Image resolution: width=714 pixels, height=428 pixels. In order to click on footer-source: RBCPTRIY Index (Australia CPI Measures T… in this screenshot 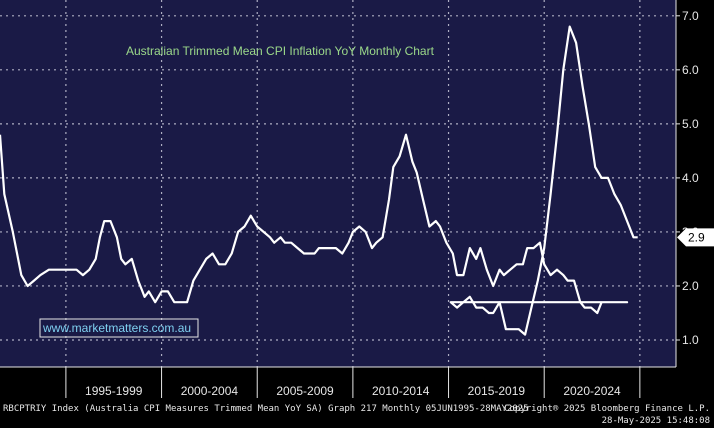, I will do `click(266, 409)`.